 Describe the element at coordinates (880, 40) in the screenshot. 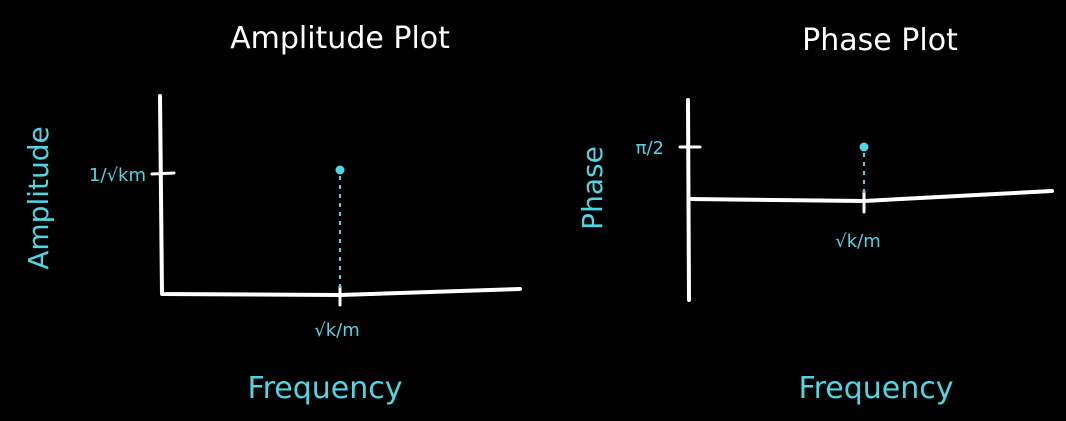

I see `phase-plot-title: Phase Plot` at that location.